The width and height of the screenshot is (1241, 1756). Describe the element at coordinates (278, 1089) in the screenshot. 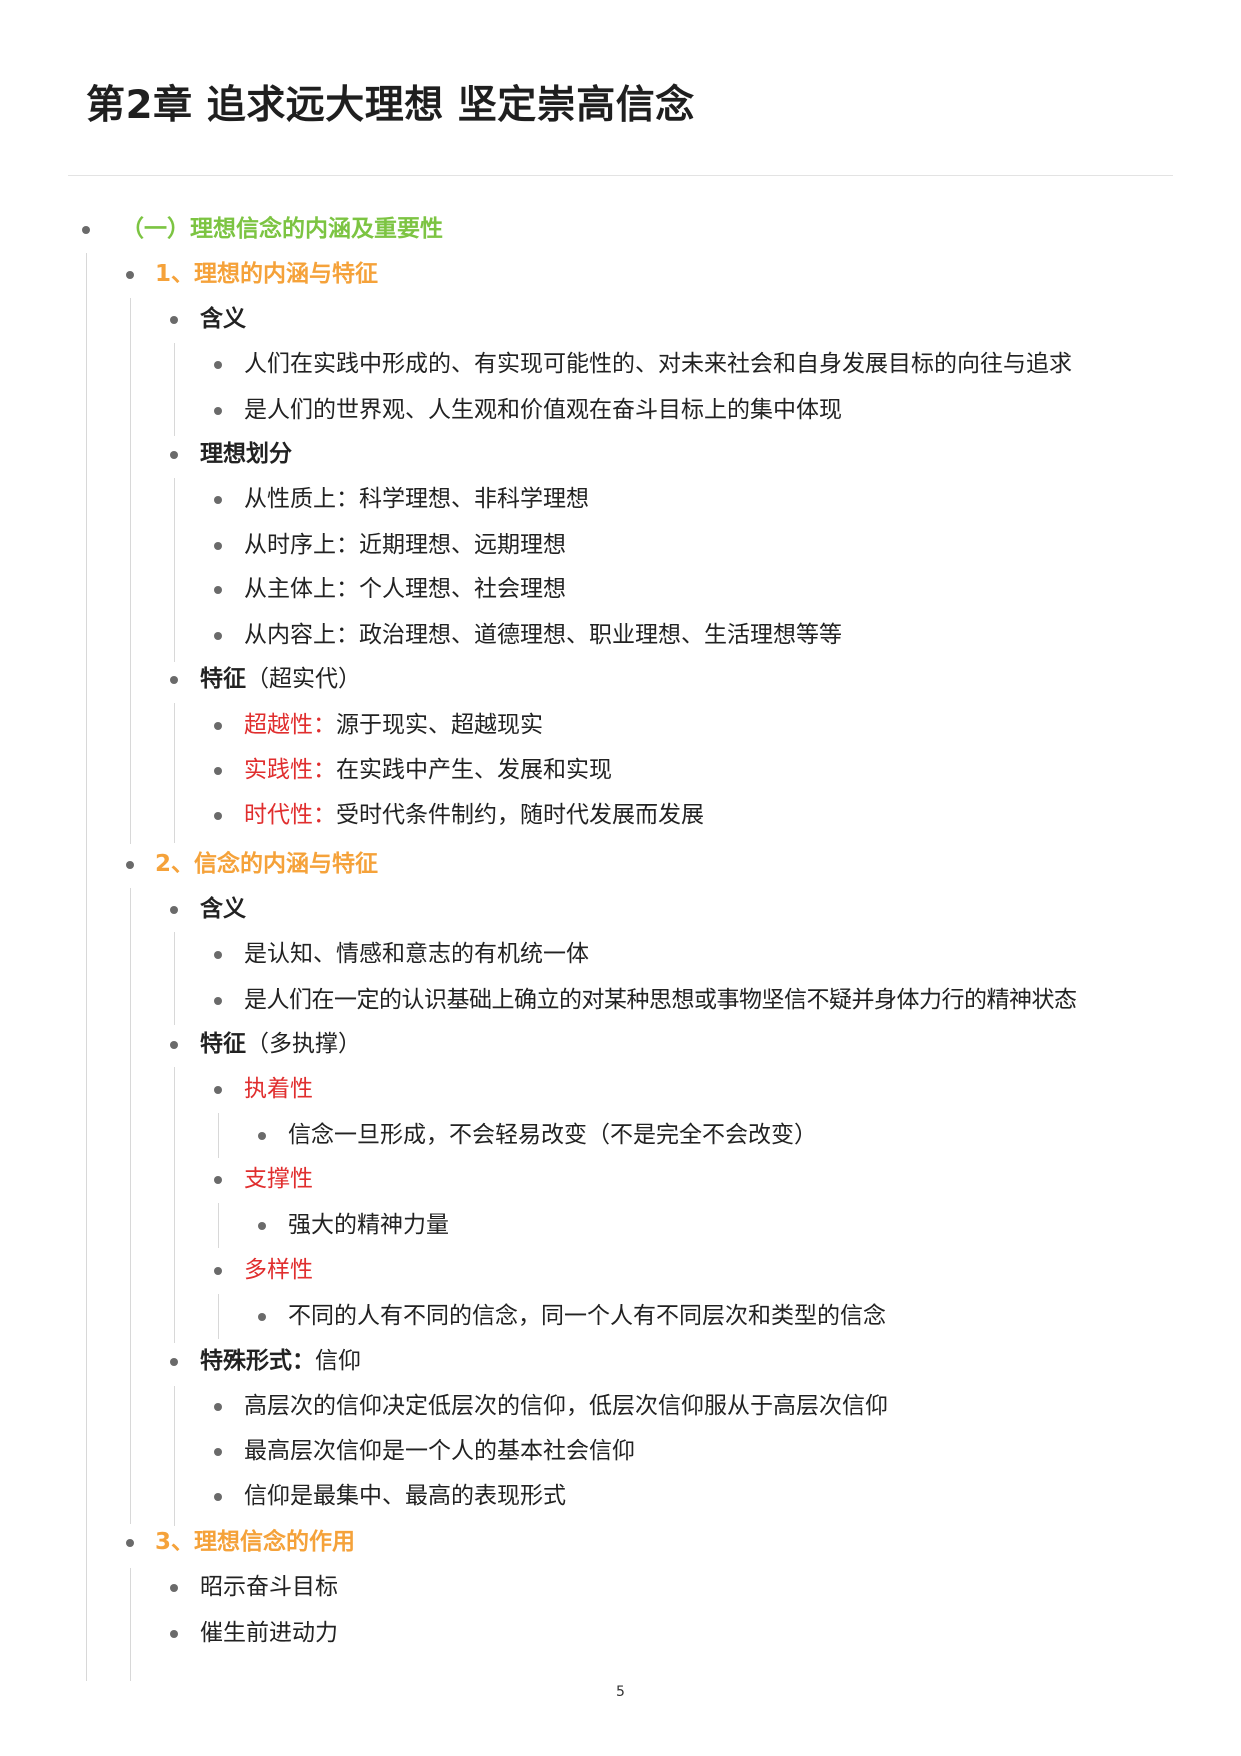

I see `feature-term: 执着性` at that location.